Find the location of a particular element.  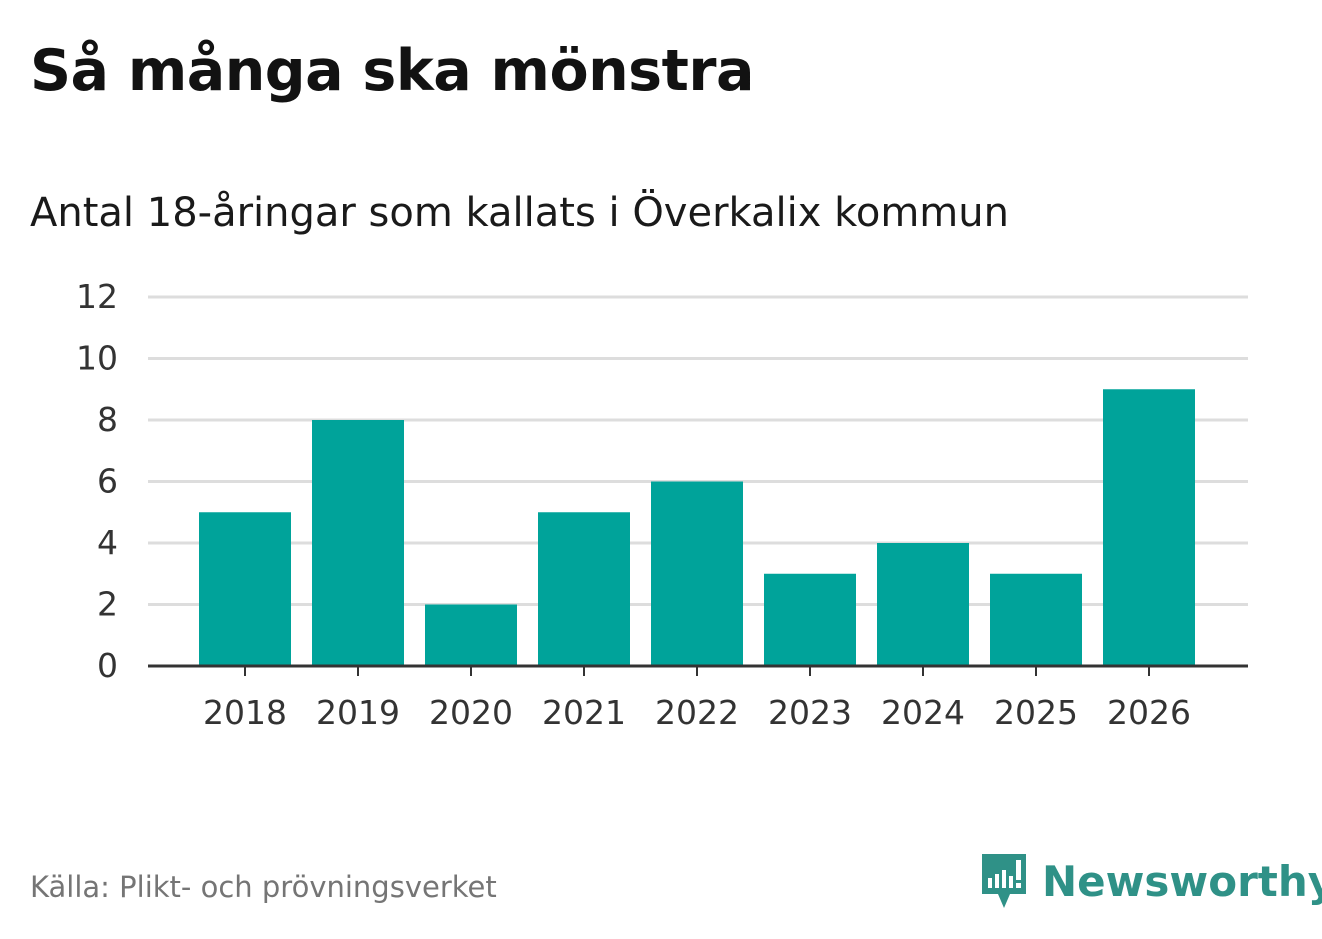

newsworthy-logo-icon is located at coordinates (1004, 881).